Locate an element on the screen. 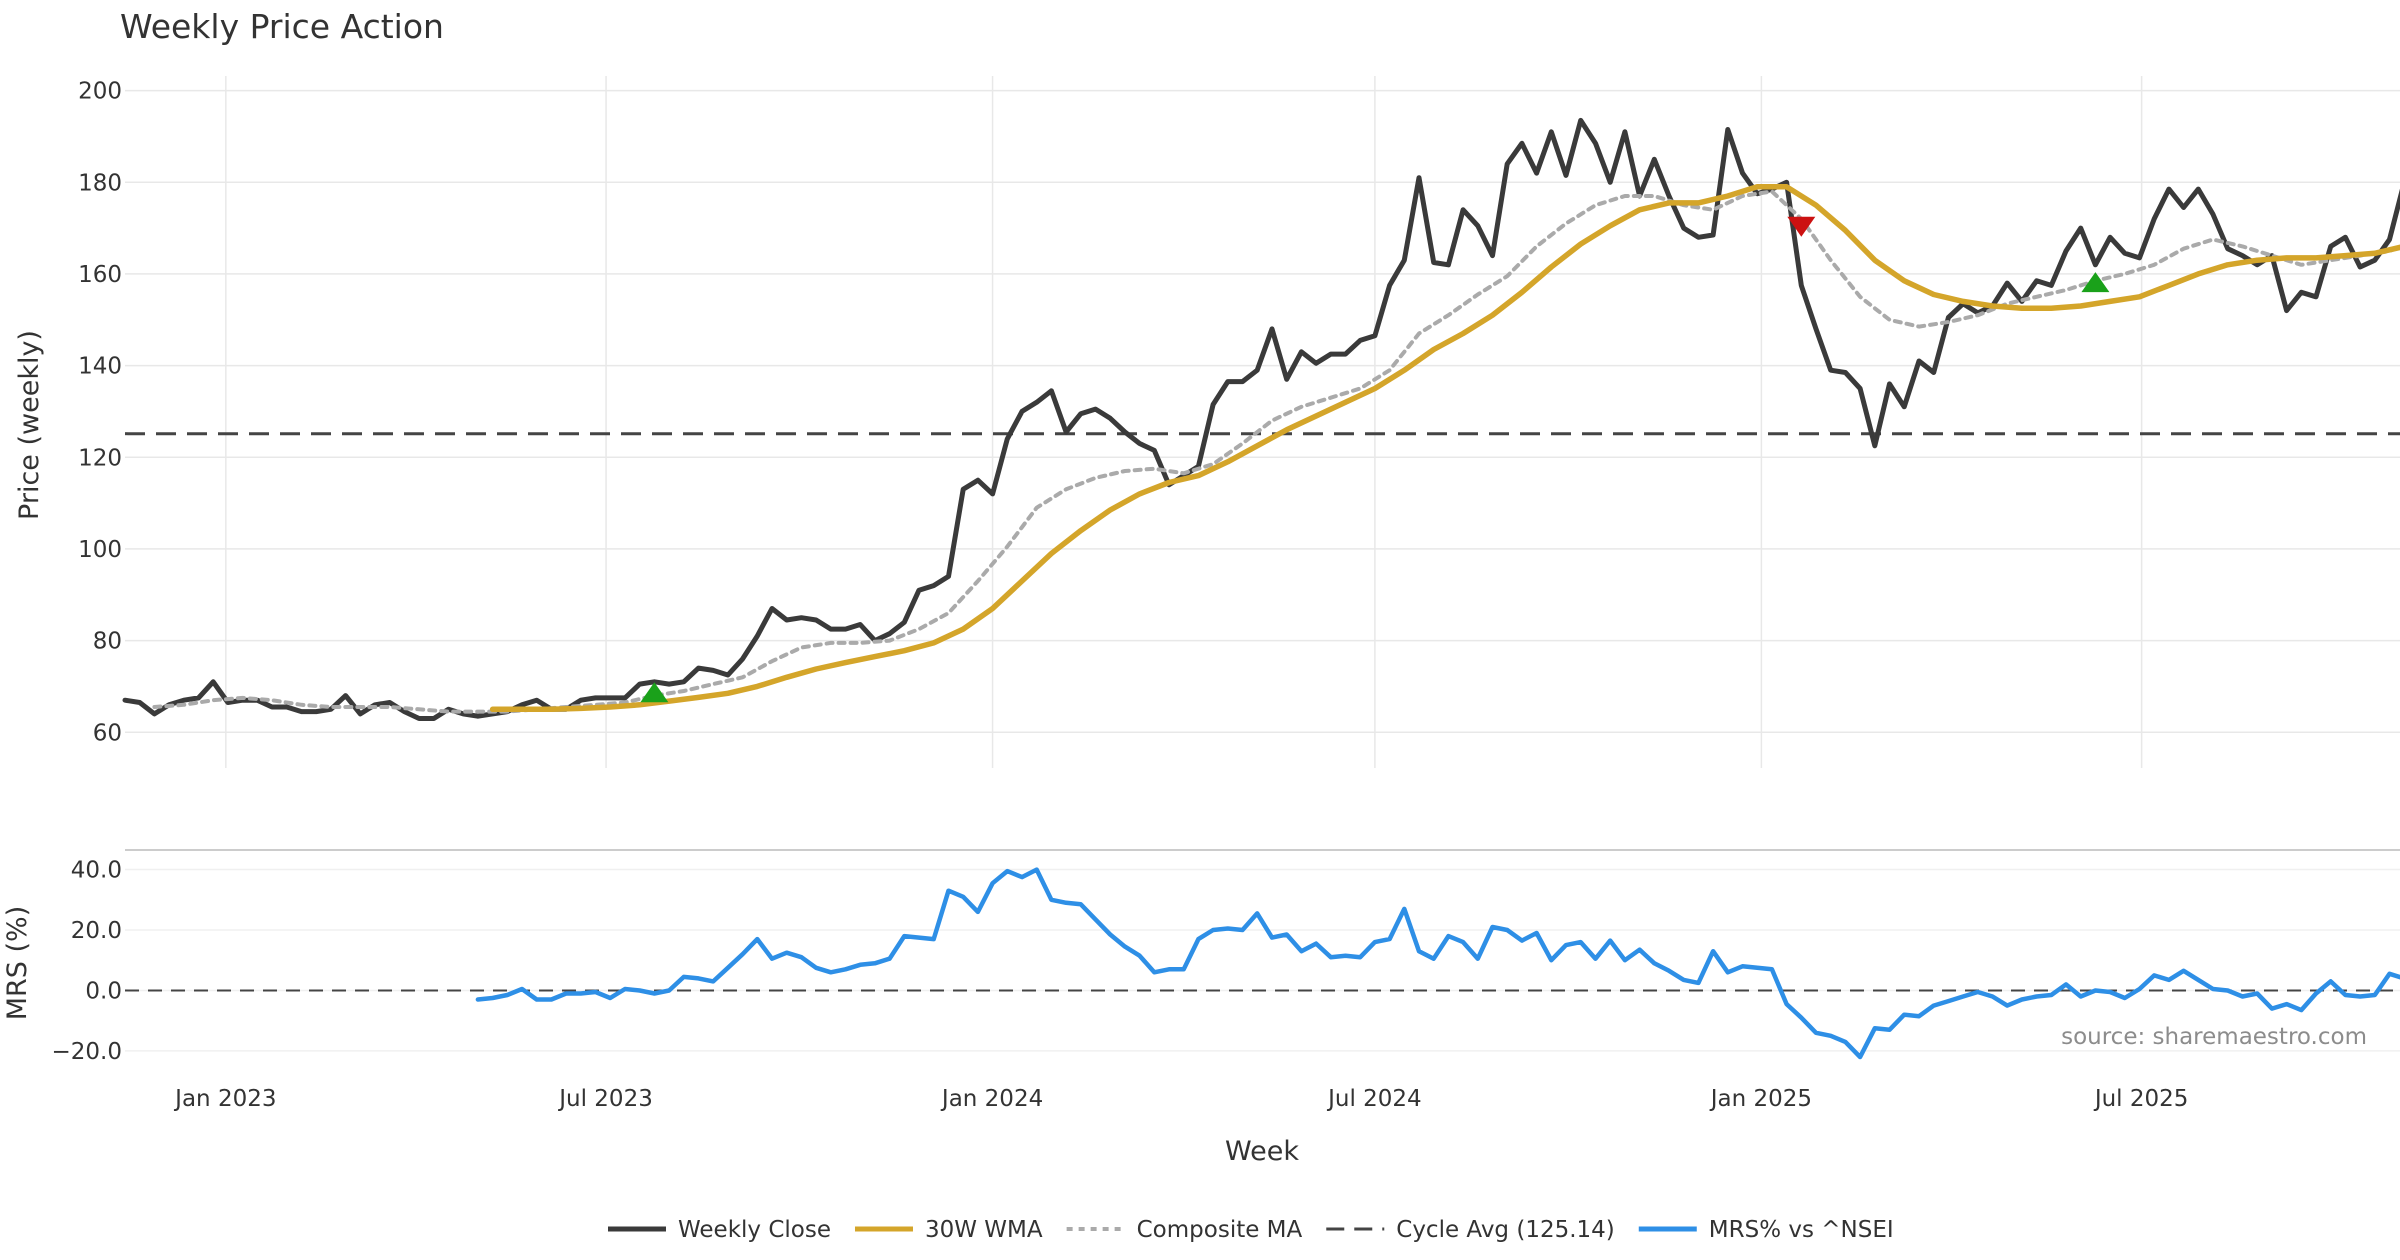  mrs-series is located at coordinates (1437, 963).